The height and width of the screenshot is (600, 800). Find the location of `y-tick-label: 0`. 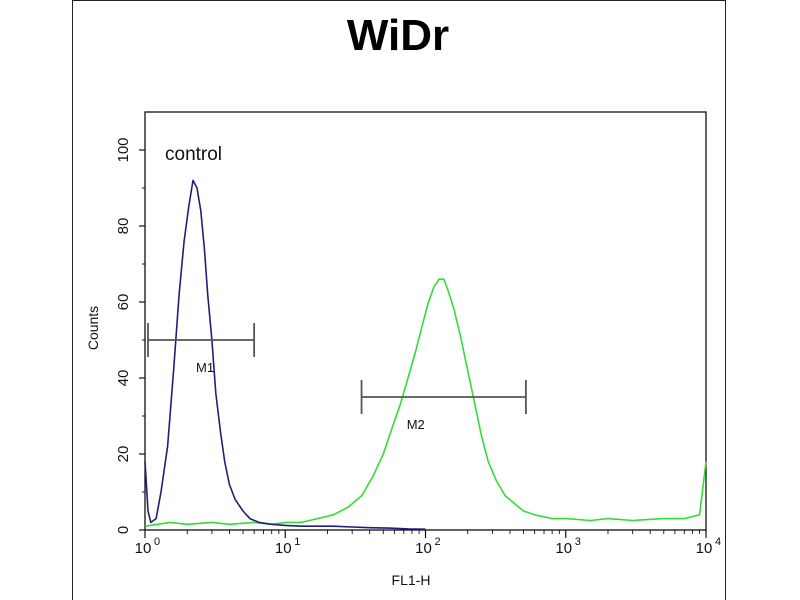

y-tick-label: 0 is located at coordinates (123, 530).